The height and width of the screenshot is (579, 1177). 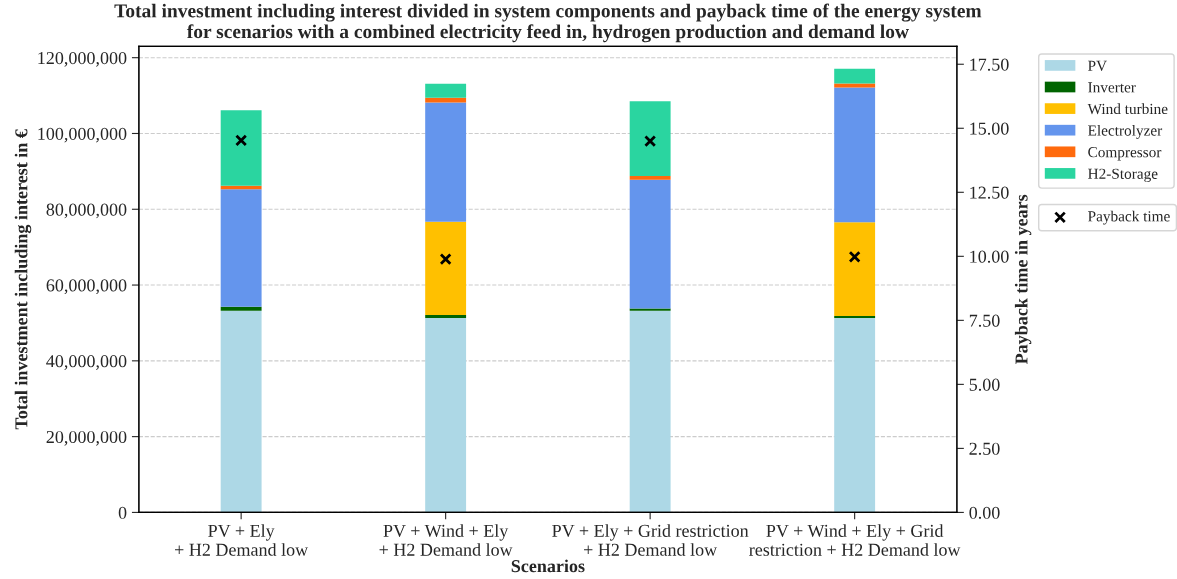 What do you see at coordinates (86, 438) in the screenshot?
I see `y-tick-label: 20,000,000` at bounding box center [86, 438].